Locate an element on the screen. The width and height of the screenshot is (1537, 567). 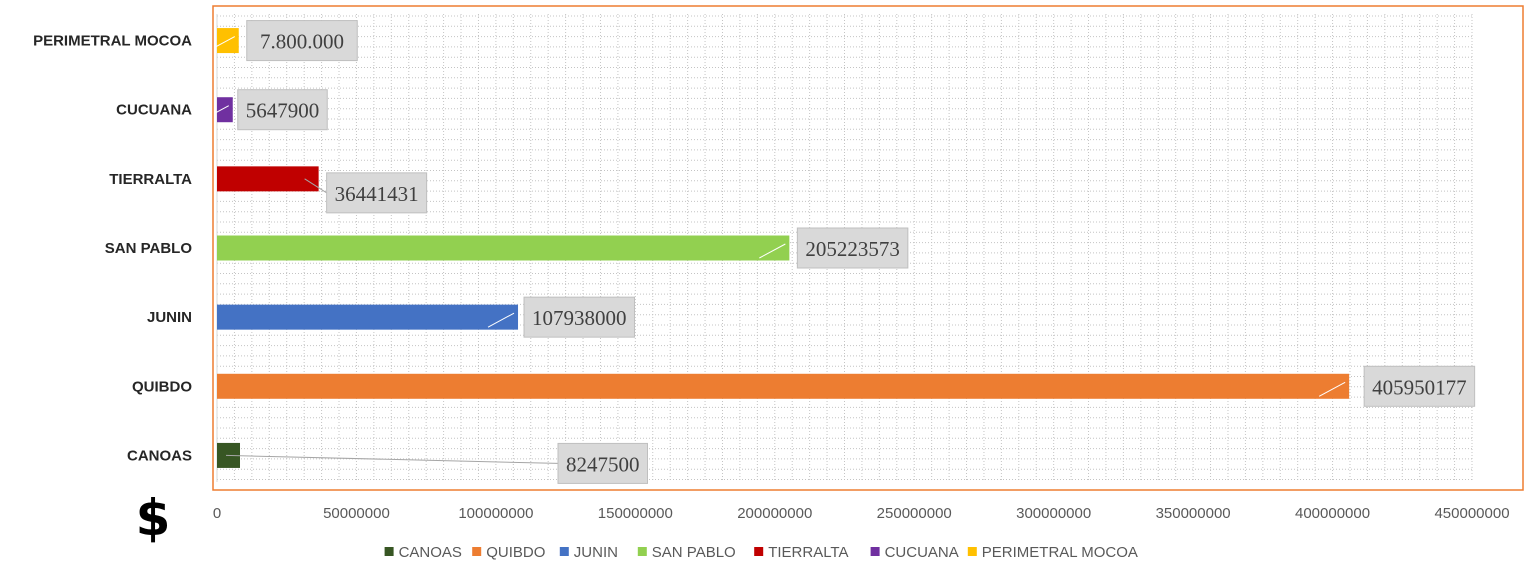
data-label: 5647900 is located at coordinates (283, 111).